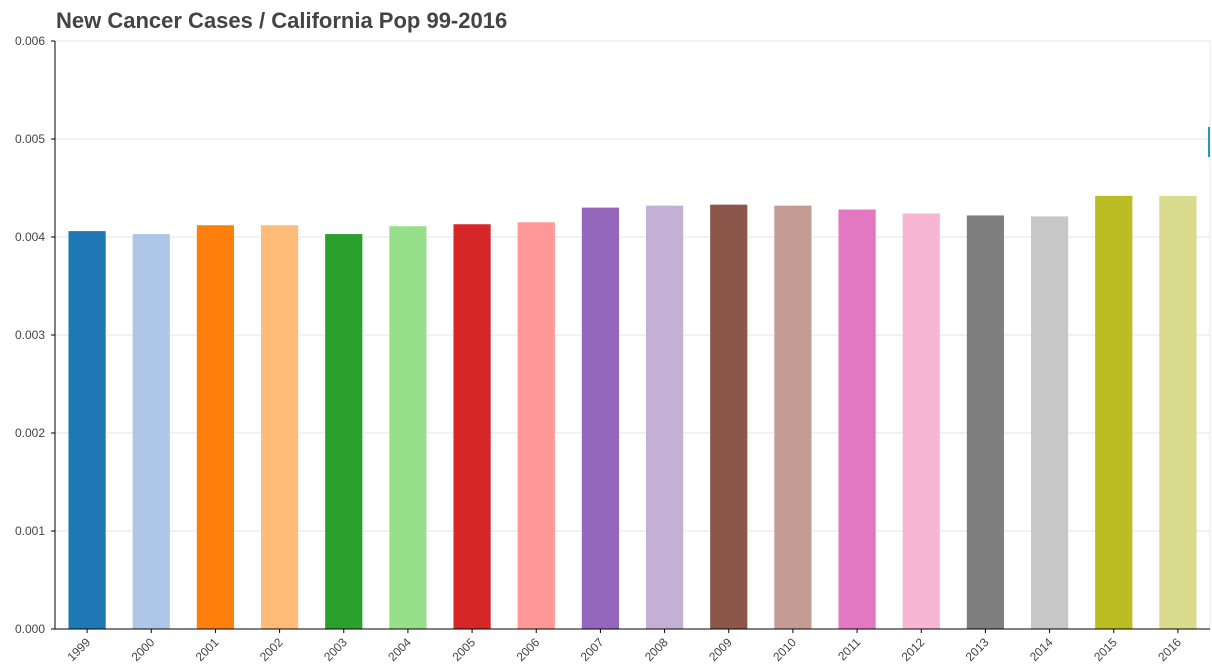  Describe the element at coordinates (335, 649) in the screenshot. I see `x-tick-label: 2003` at that location.